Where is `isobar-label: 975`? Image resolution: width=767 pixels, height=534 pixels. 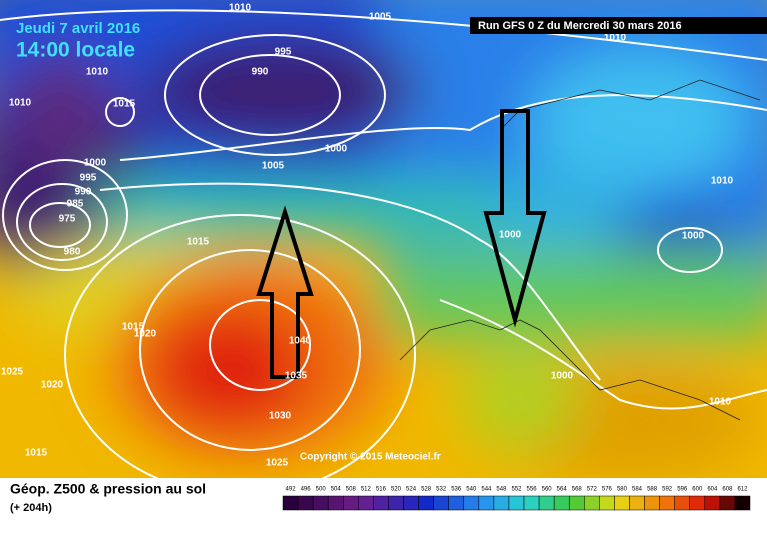 isobar-label: 975 is located at coordinates (67, 219).